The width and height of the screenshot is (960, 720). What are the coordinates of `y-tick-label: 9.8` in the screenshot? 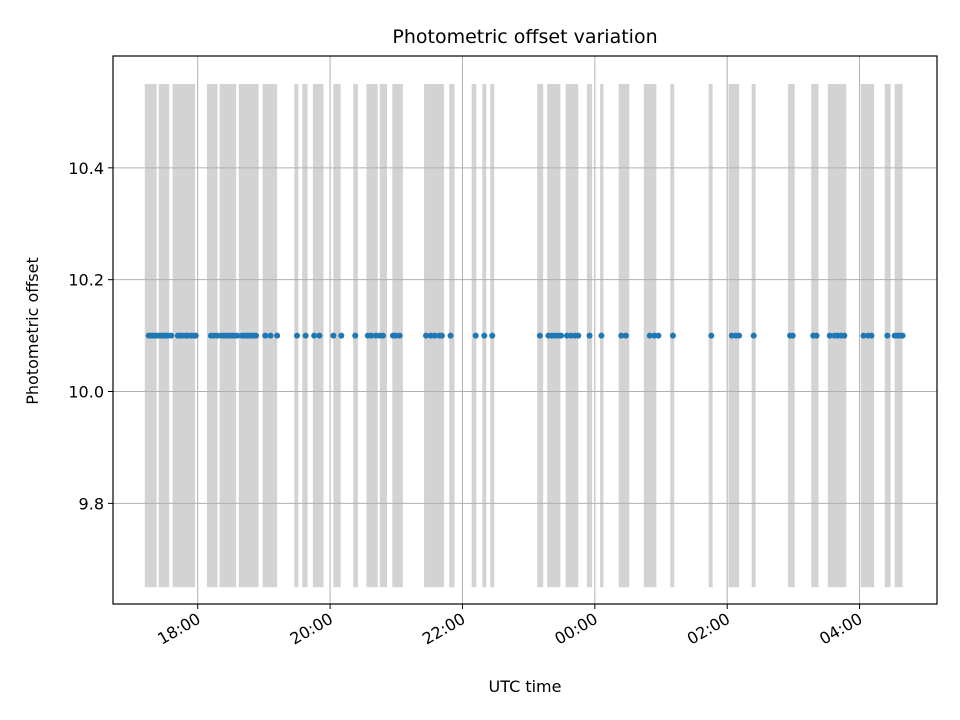 It's located at (91, 503).